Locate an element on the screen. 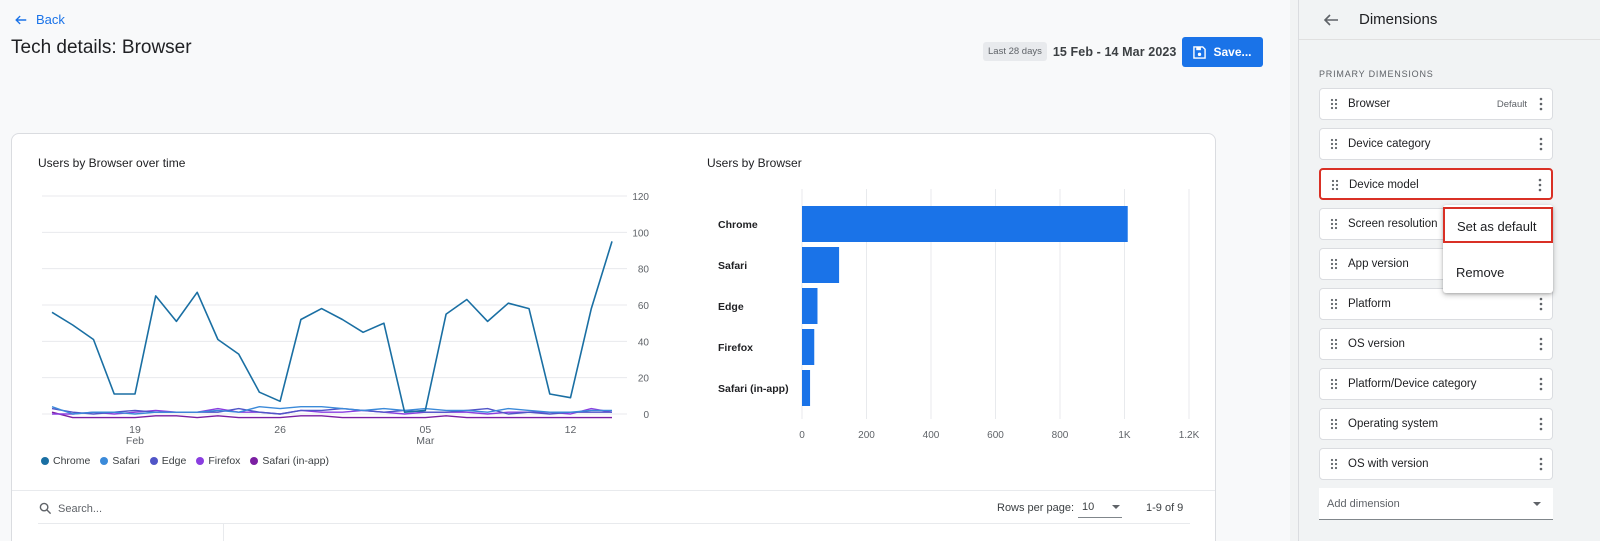 Image resolution: width=1600 pixels, height=541 pixels. category-label: Edge is located at coordinates (731, 307).